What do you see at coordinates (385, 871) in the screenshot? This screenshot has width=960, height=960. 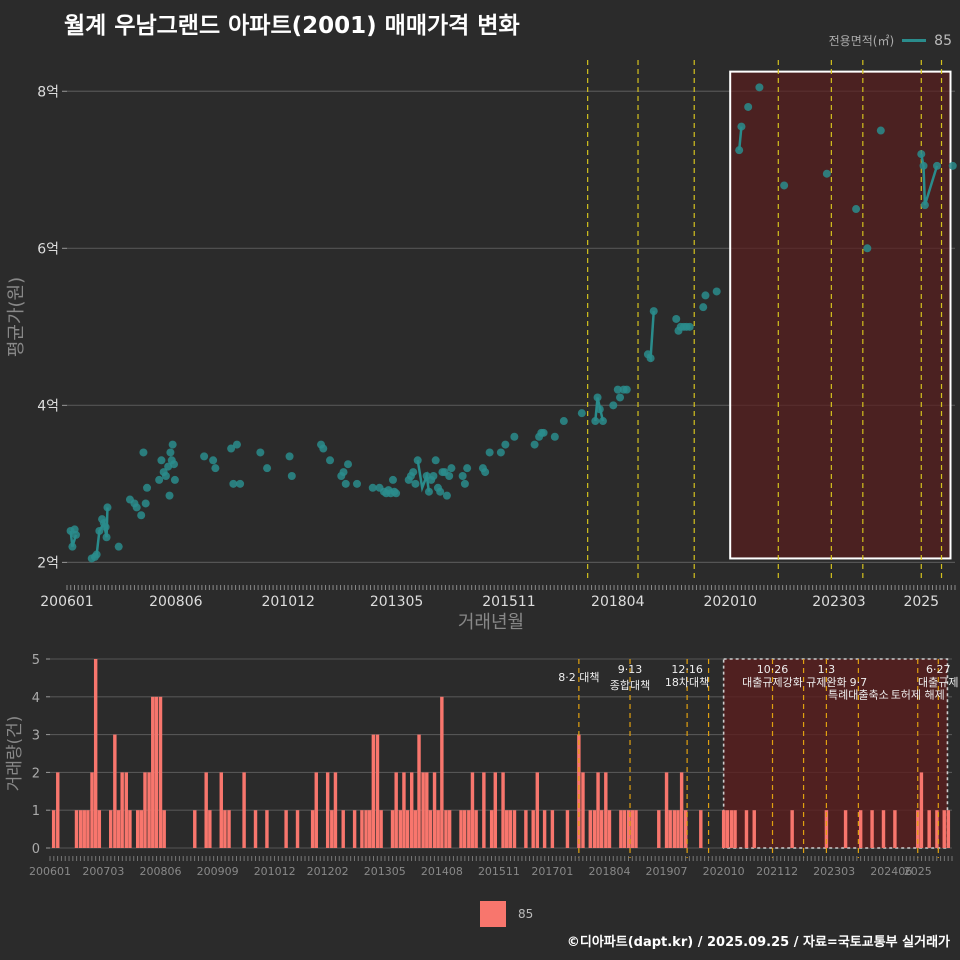 I see `x-tick-label: 201305` at bounding box center [385, 871].